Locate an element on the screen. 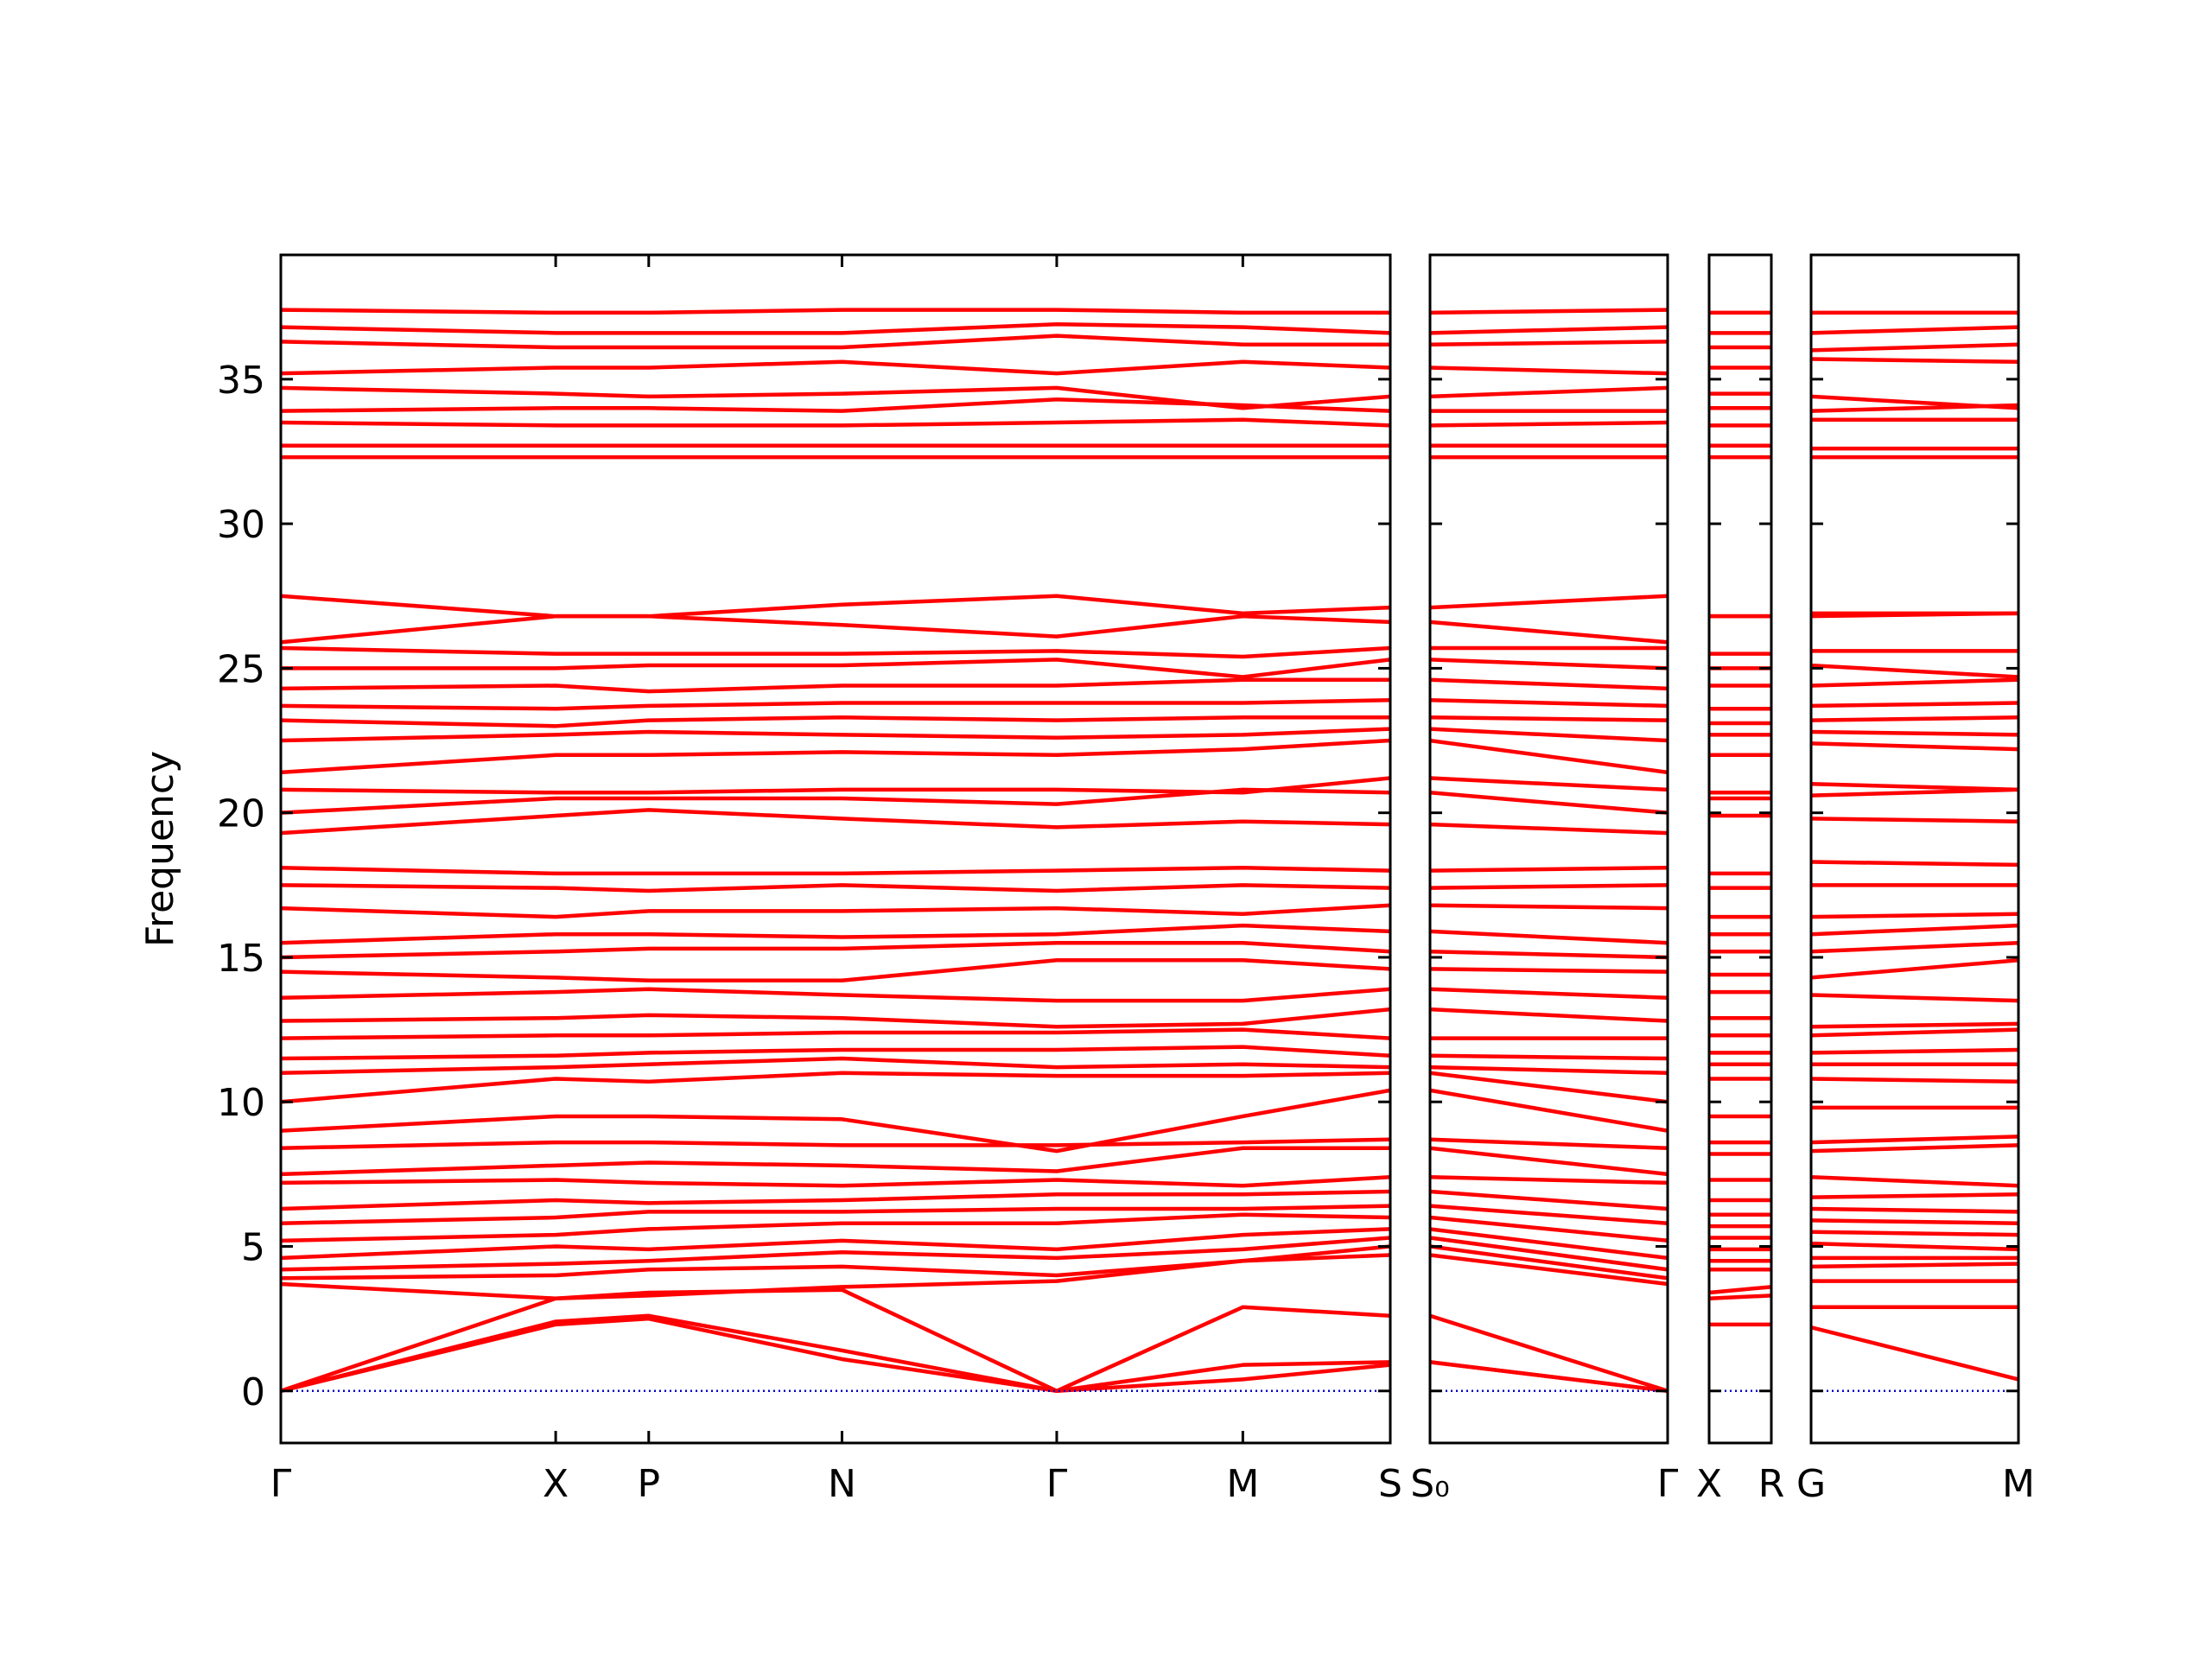 The height and width of the screenshot is (1659, 2212). x-tick-label: R is located at coordinates (1771, 1484).